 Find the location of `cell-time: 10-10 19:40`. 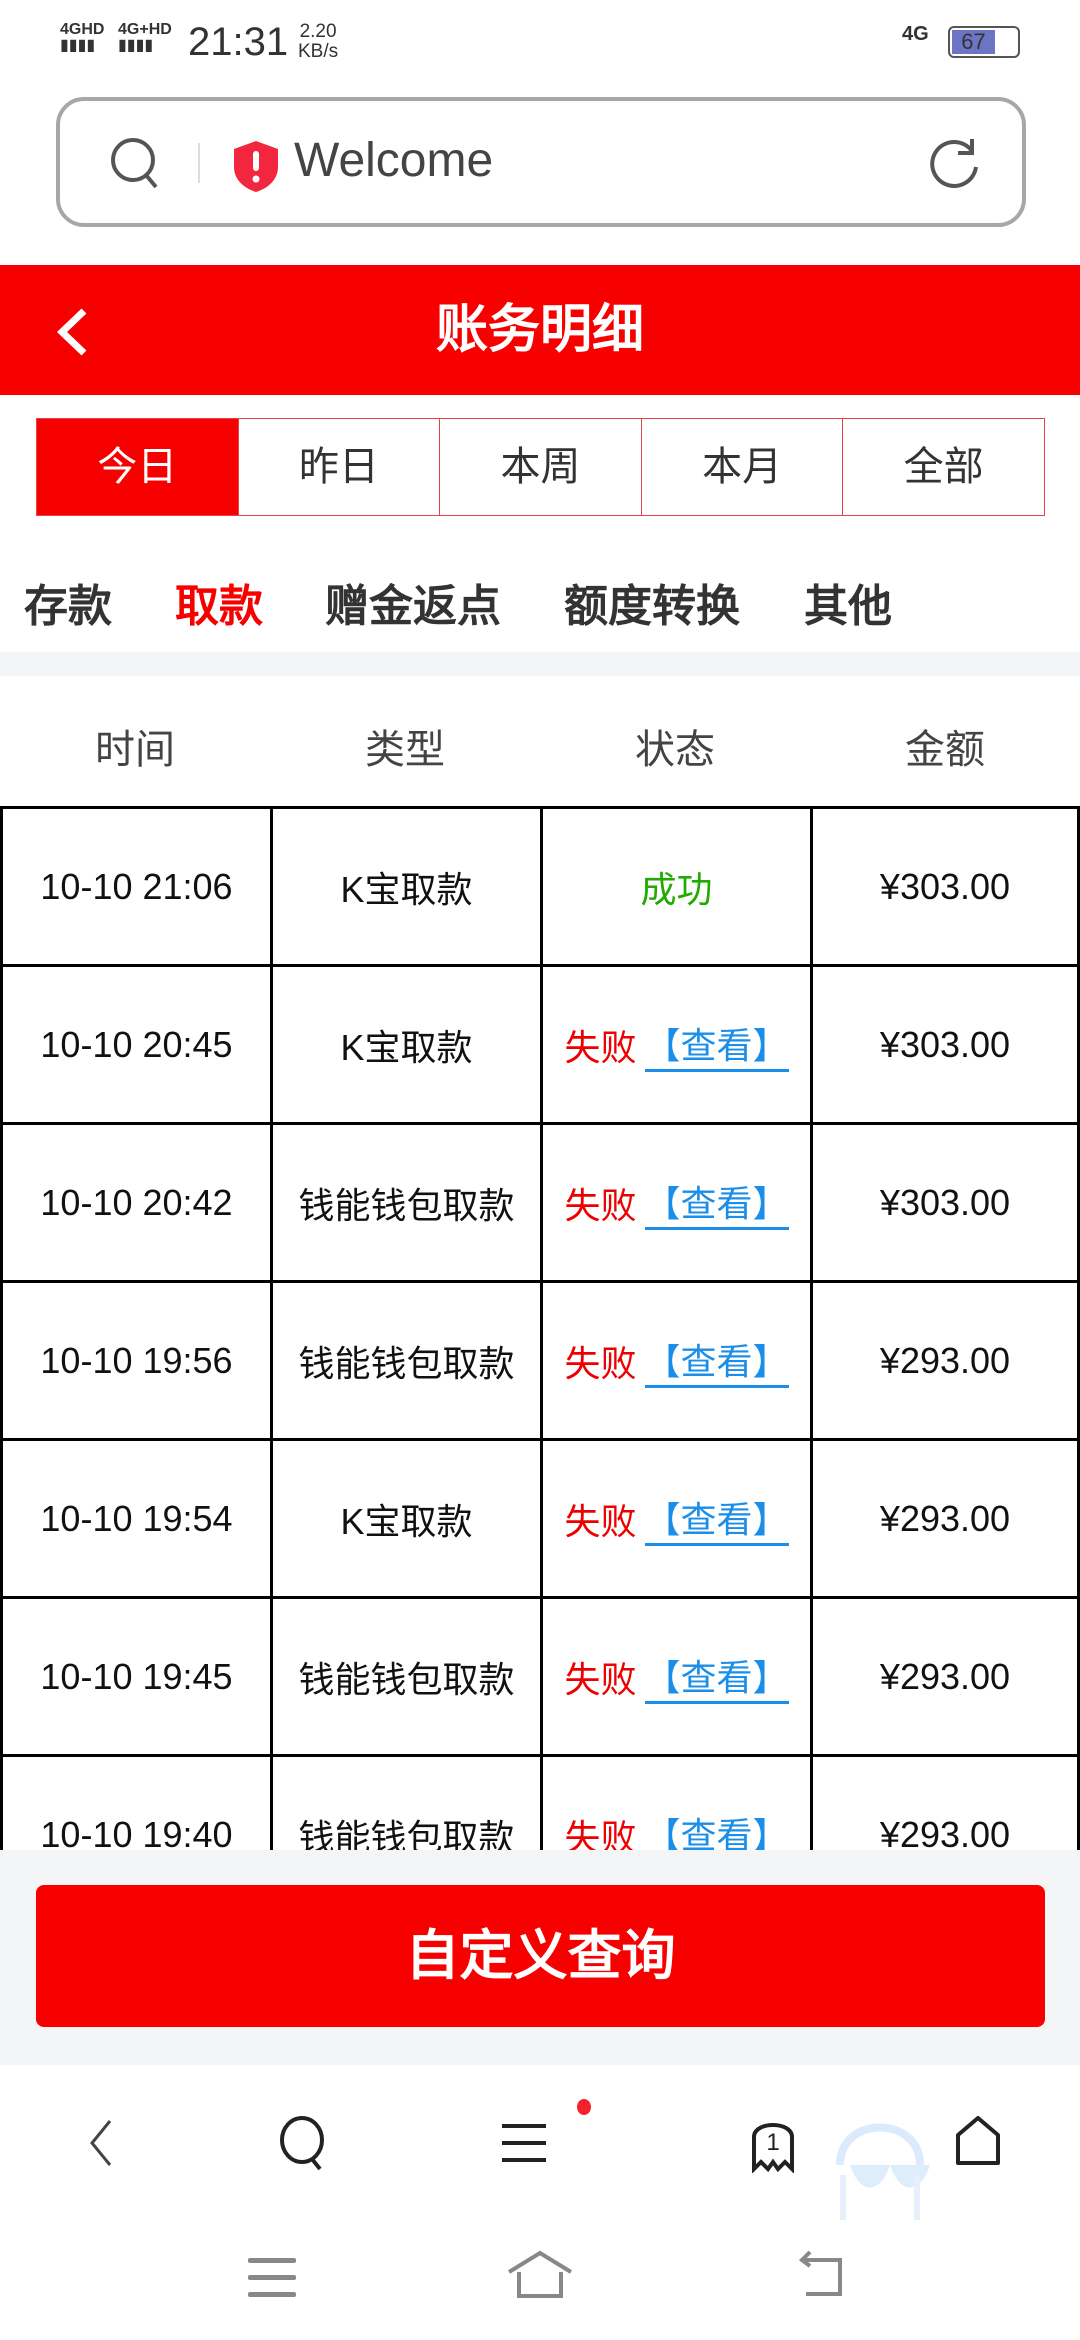

cell-time: 10-10 19:40 is located at coordinates (135, 1803).